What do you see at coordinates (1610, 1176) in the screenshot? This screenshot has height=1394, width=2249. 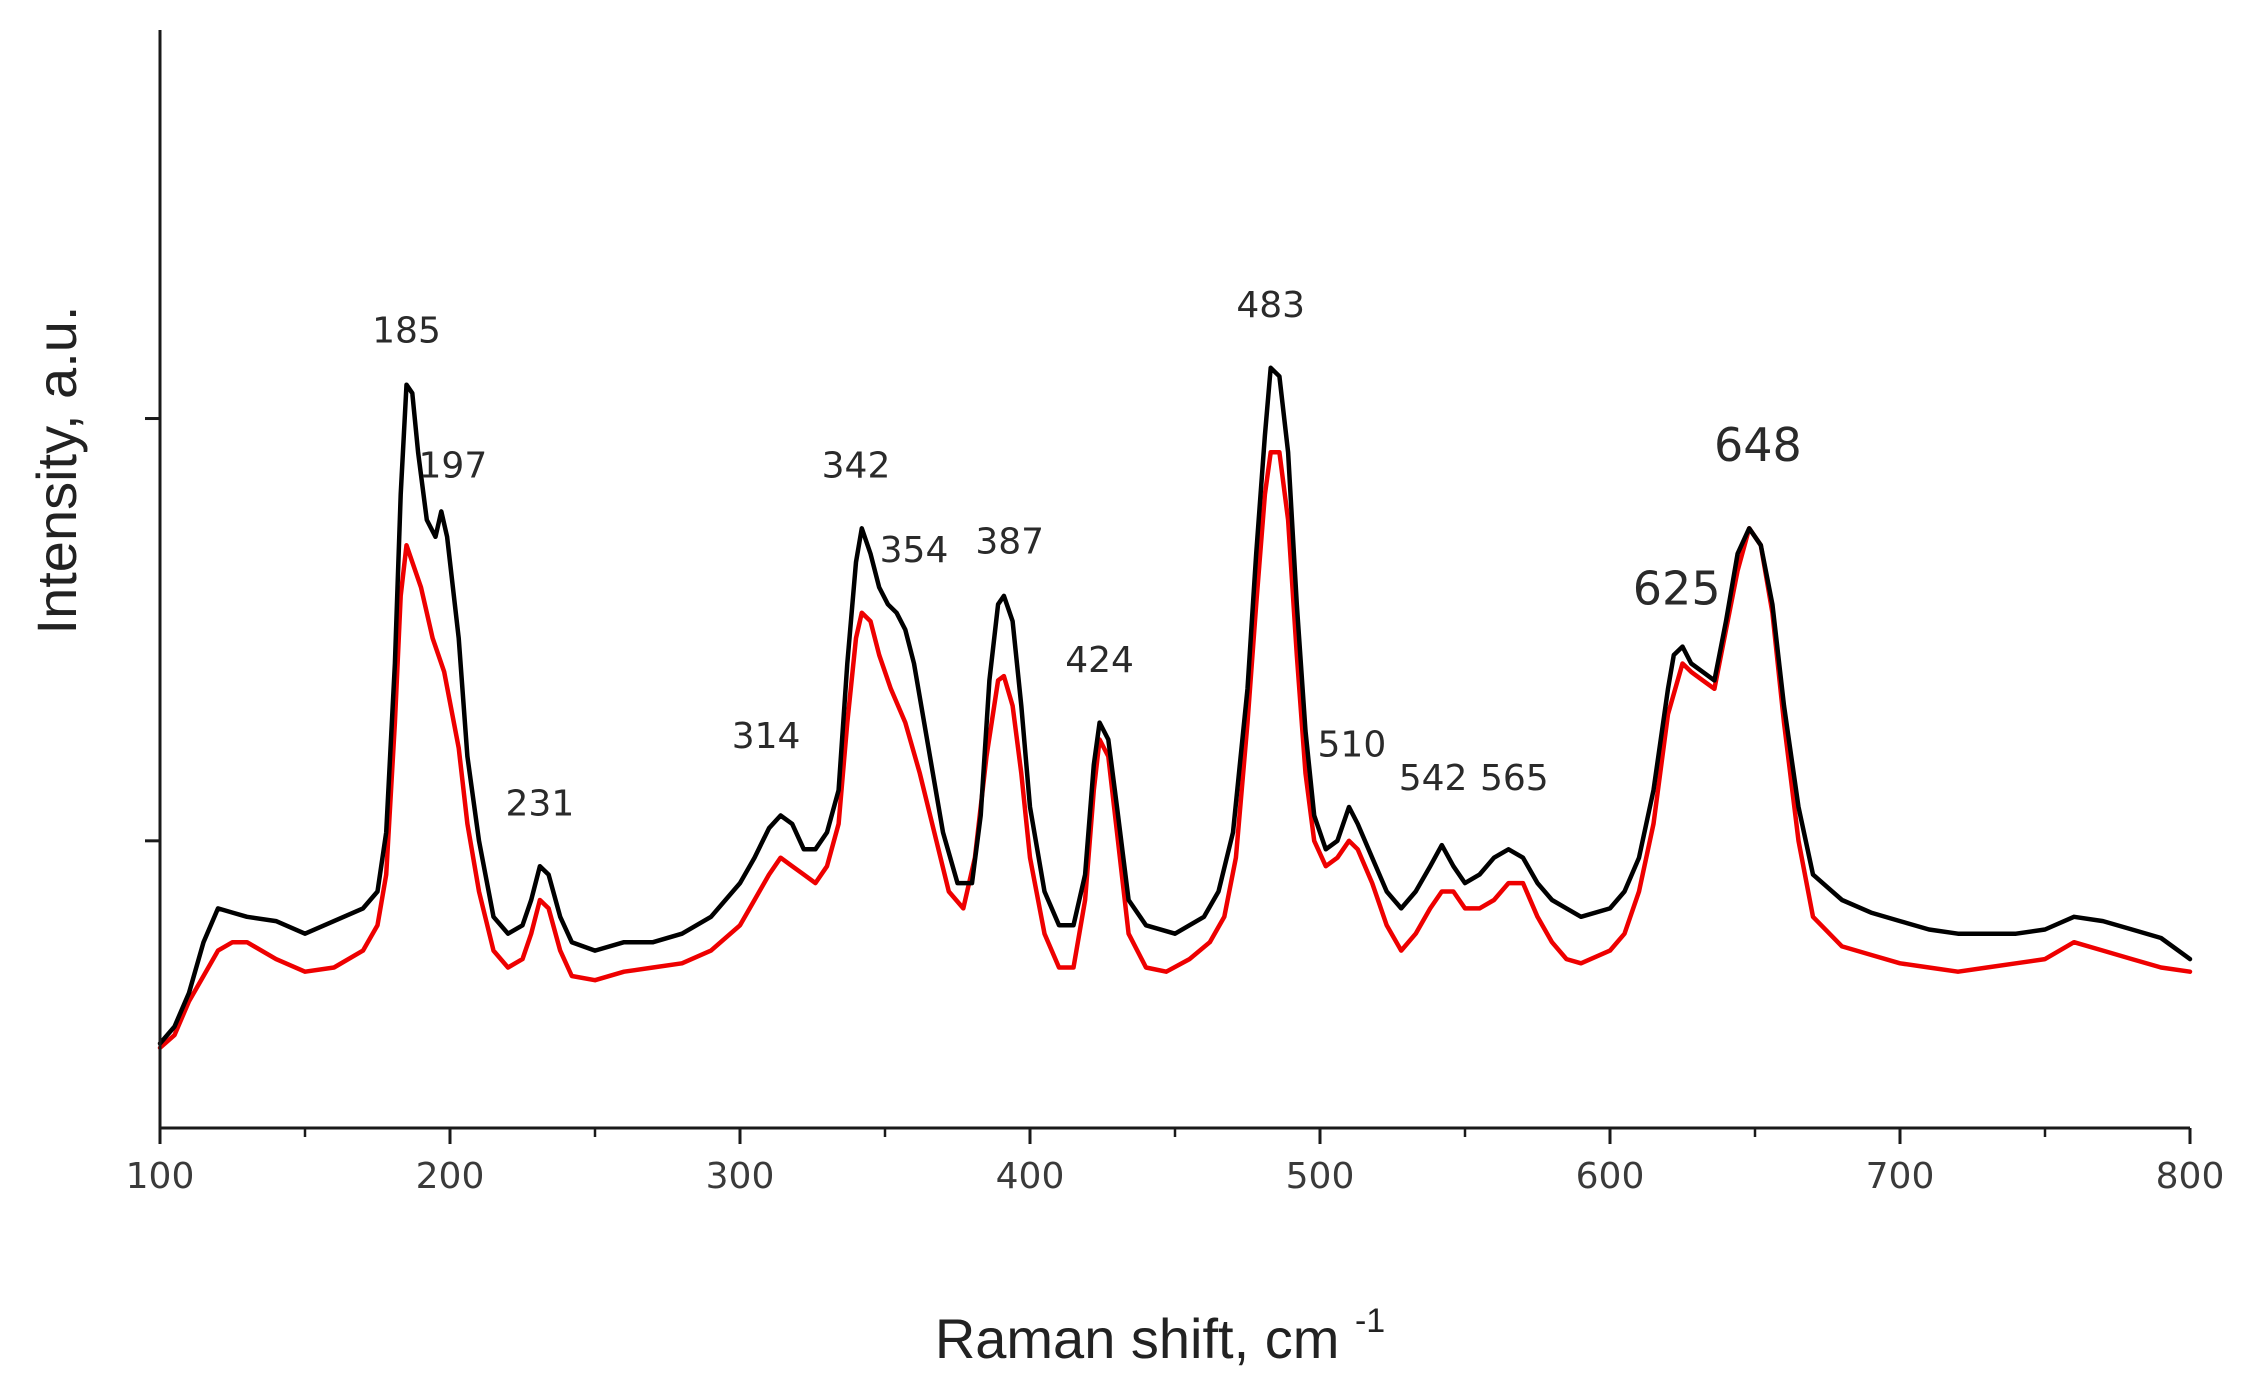 I see `x-tick-label: 600` at bounding box center [1610, 1176].